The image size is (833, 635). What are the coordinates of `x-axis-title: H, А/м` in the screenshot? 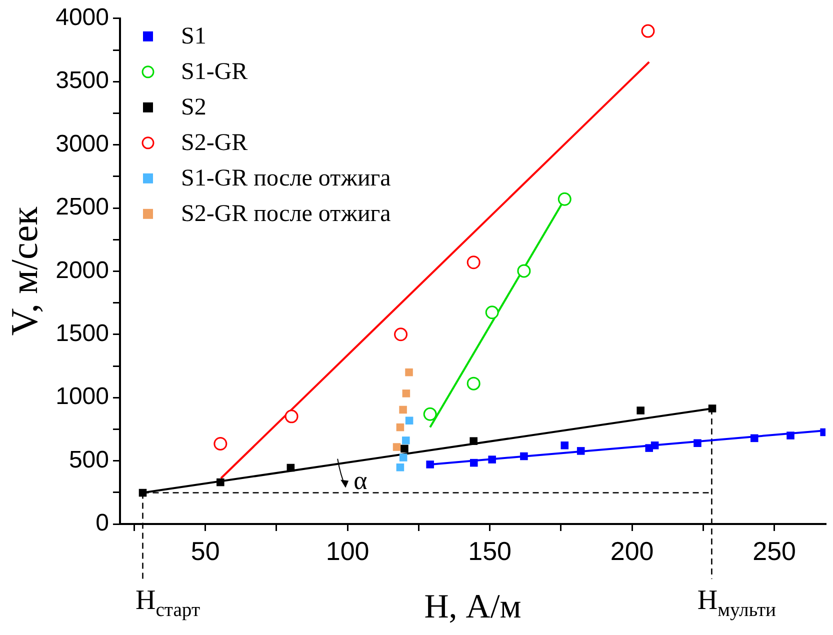 It's located at (473, 607).